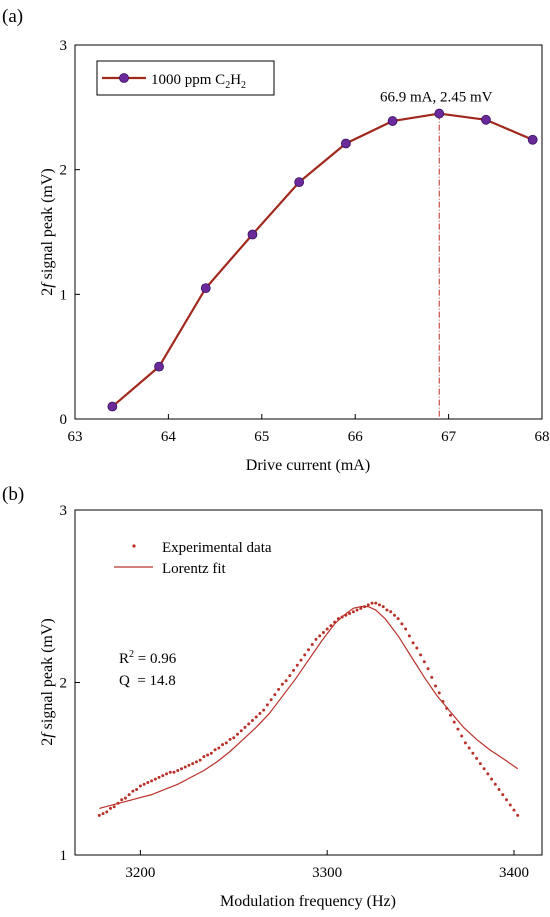 The width and height of the screenshot is (550, 917). I want to click on y-tick-label: 1, so click(64, 856).